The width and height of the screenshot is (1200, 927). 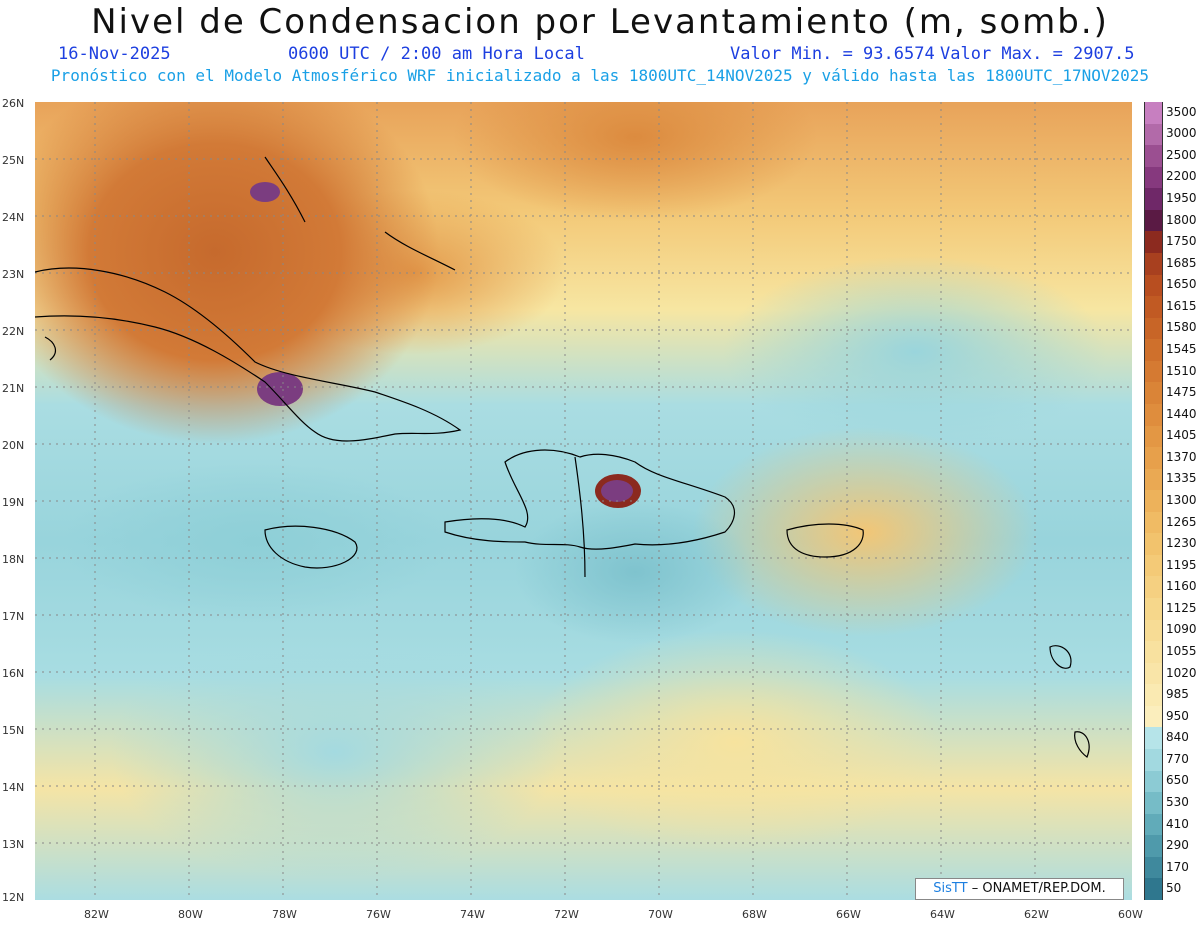 I want to click on date-label: 16-Nov-2025, so click(x=114, y=54).